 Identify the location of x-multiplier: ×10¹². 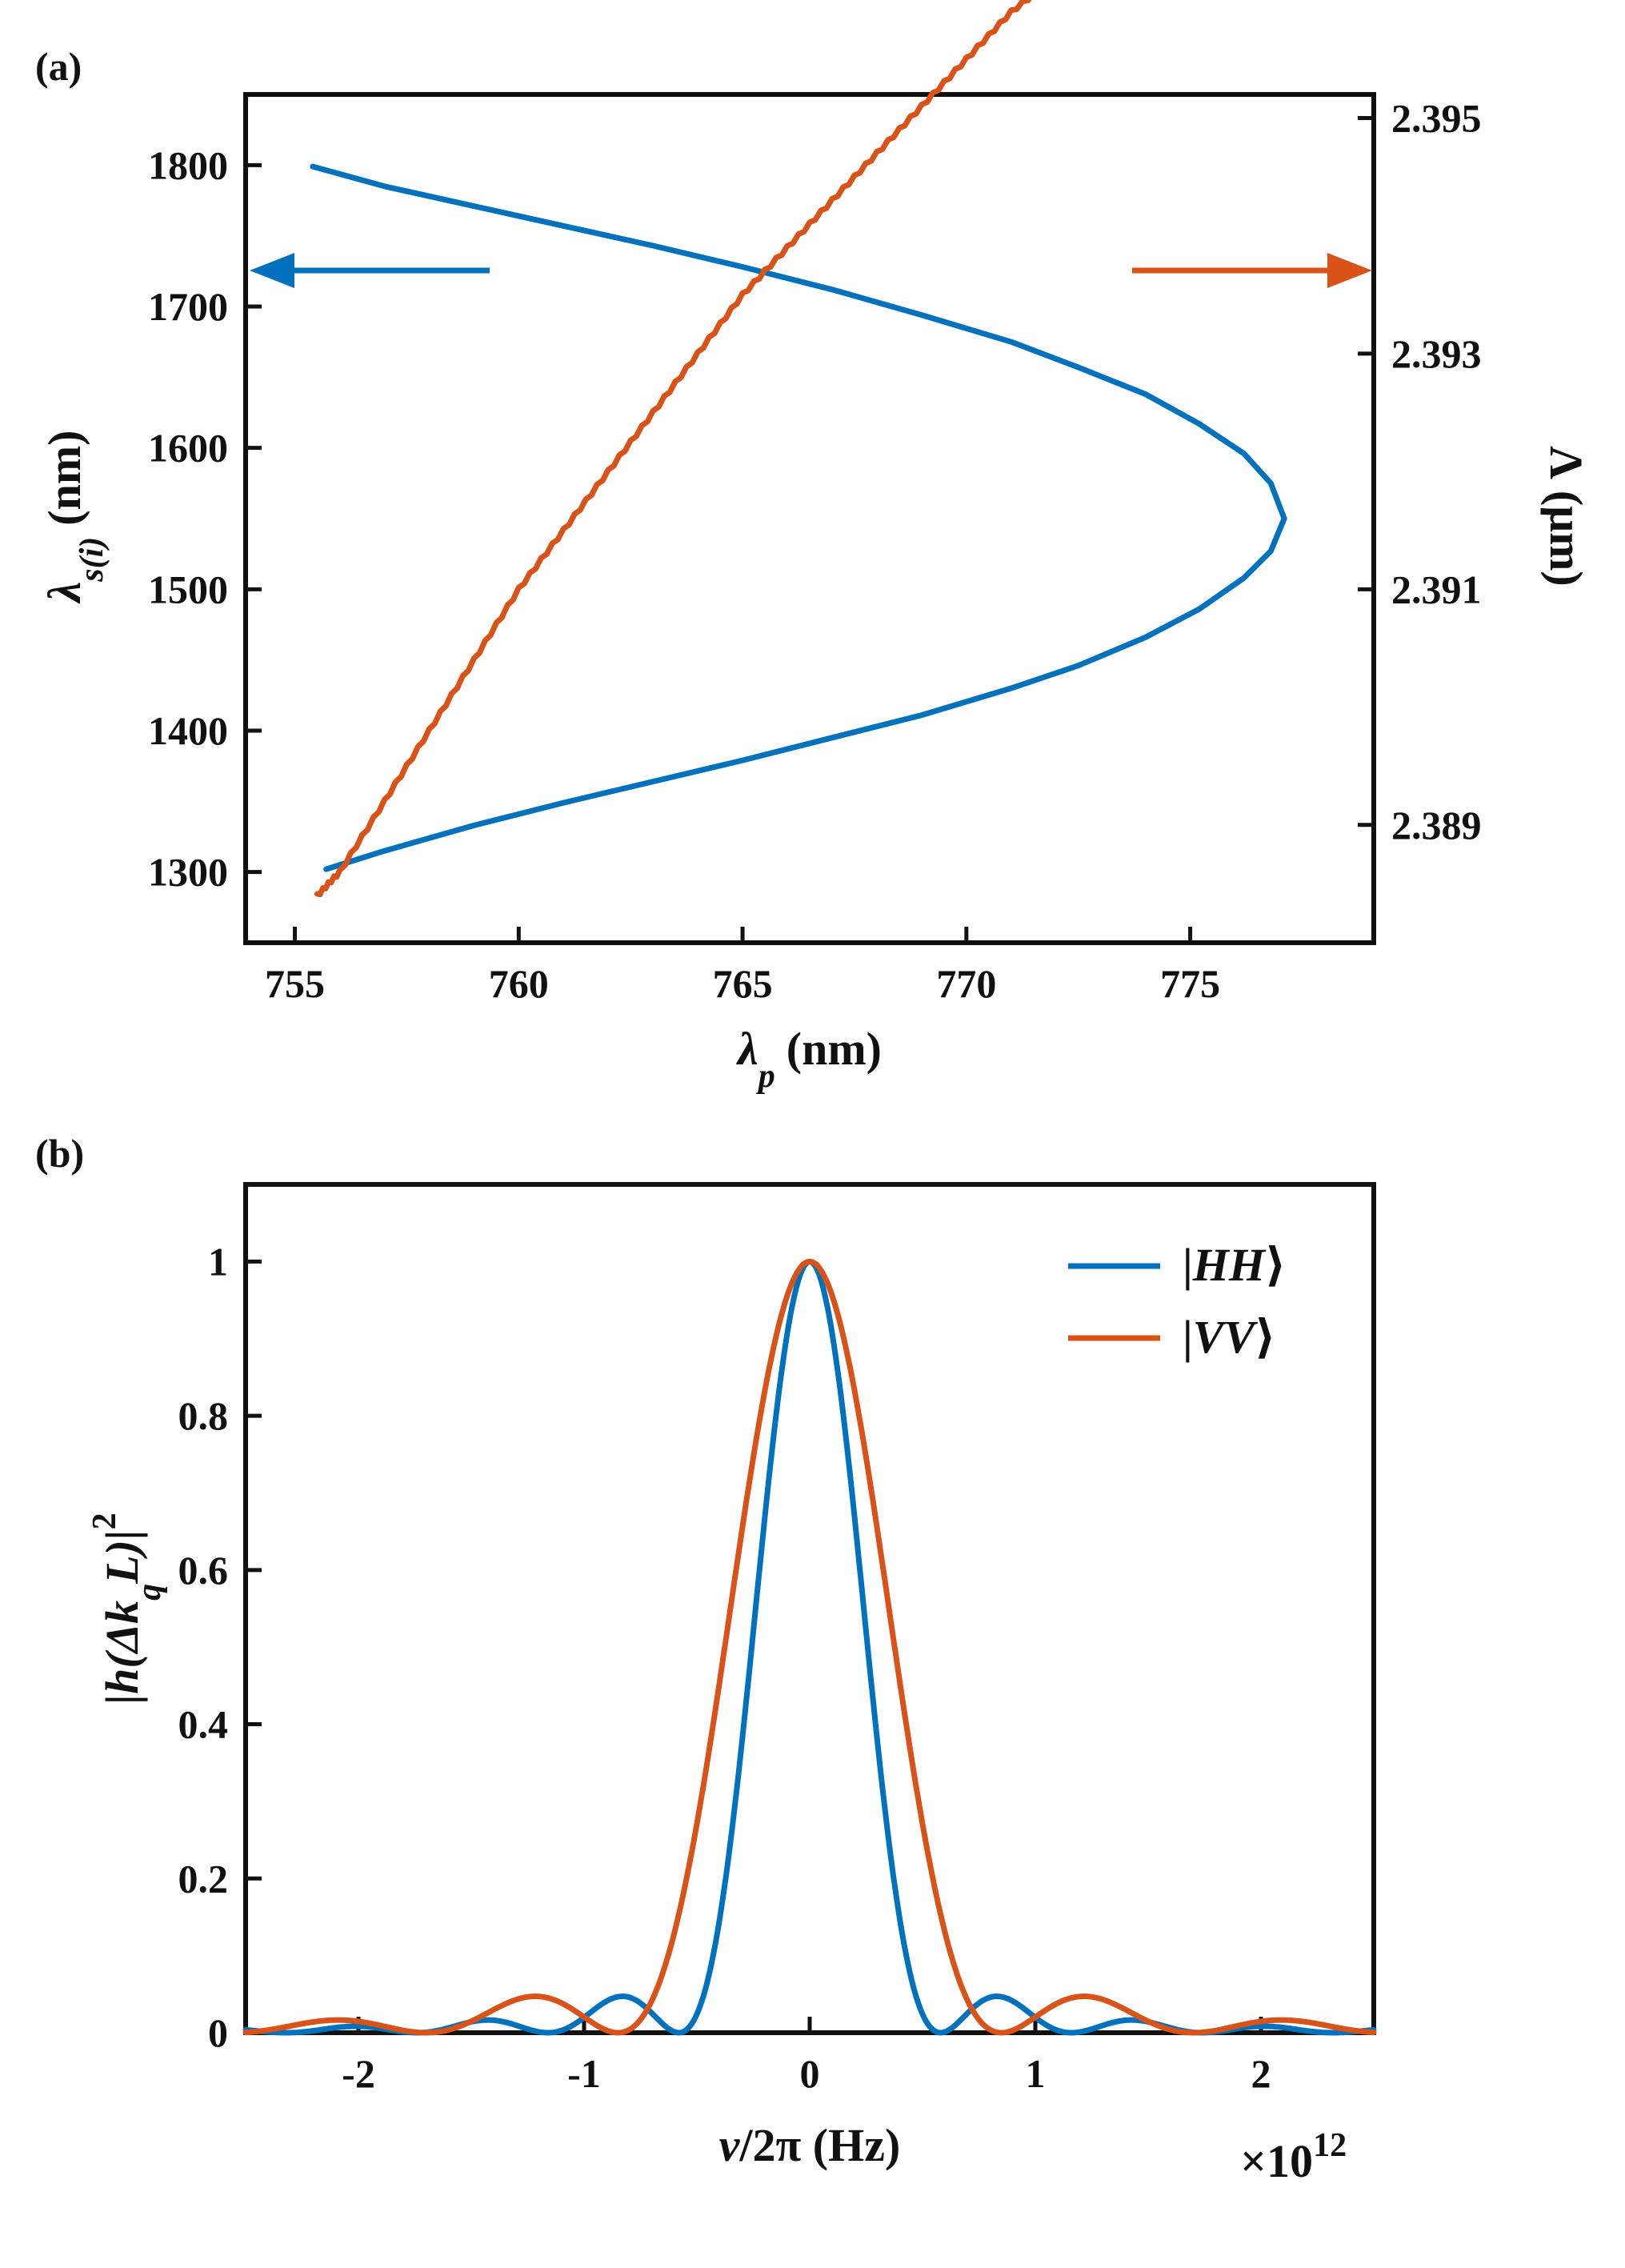
(1293, 2157).